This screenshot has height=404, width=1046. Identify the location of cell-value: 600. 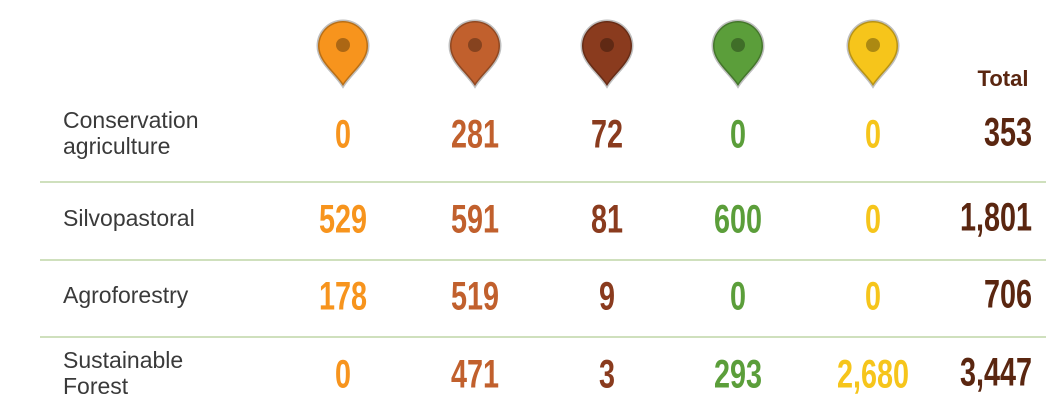
(738, 219).